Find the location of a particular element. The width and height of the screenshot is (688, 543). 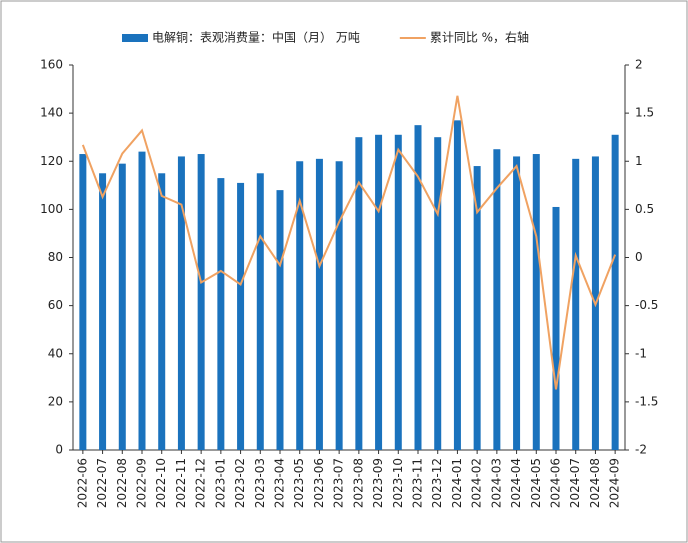

y2-tick-label: 2 is located at coordinates (639, 65).